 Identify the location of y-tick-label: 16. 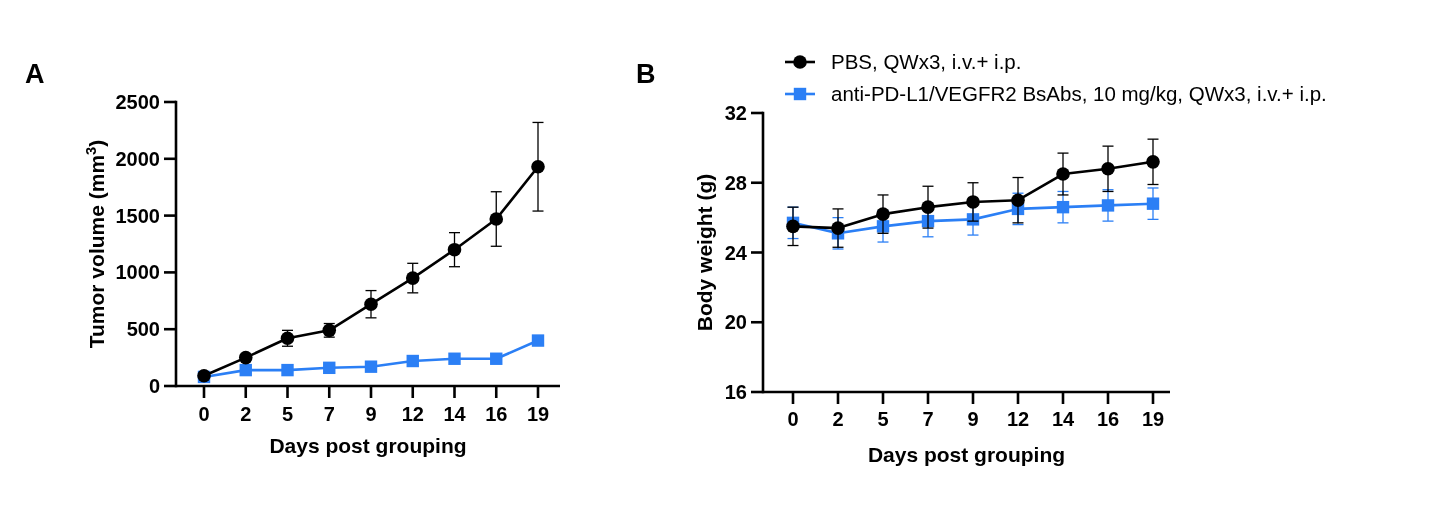
(735, 392).